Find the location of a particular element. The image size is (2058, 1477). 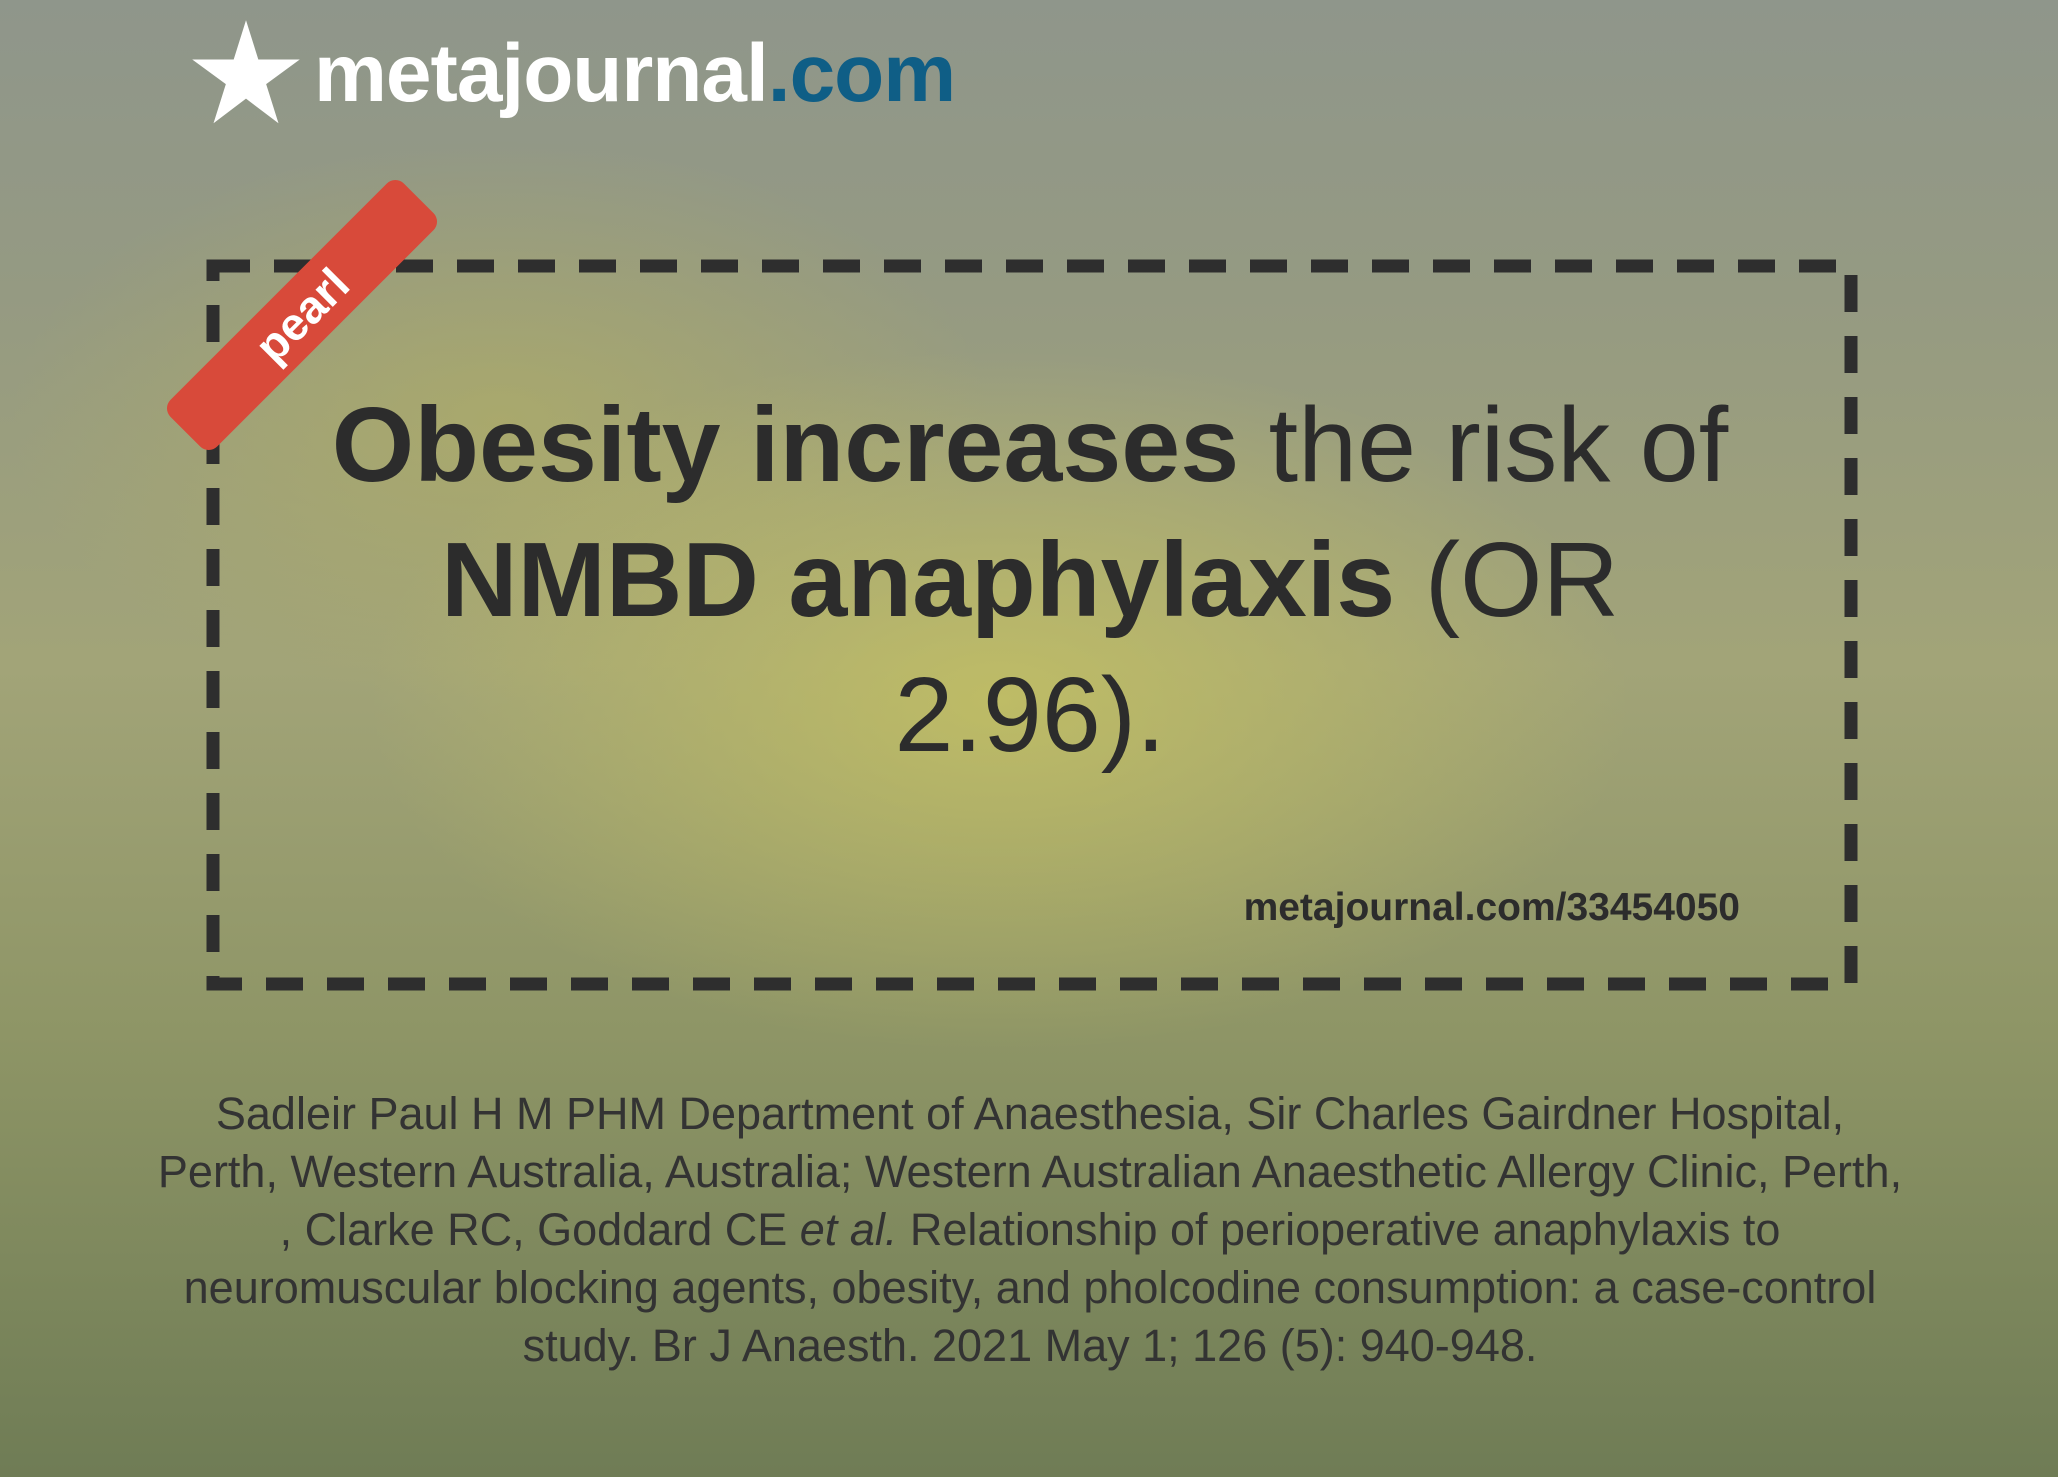

logo: metajournal.com is located at coordinates (573, 74).